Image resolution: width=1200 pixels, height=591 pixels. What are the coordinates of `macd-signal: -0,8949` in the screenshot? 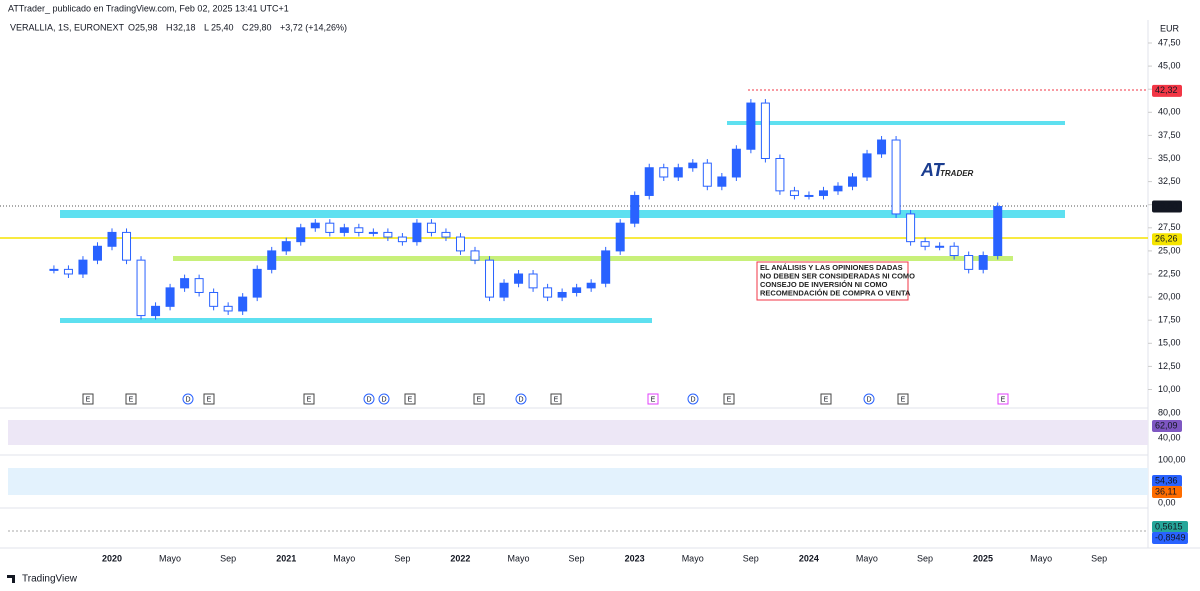 It's located at (1170, 537).